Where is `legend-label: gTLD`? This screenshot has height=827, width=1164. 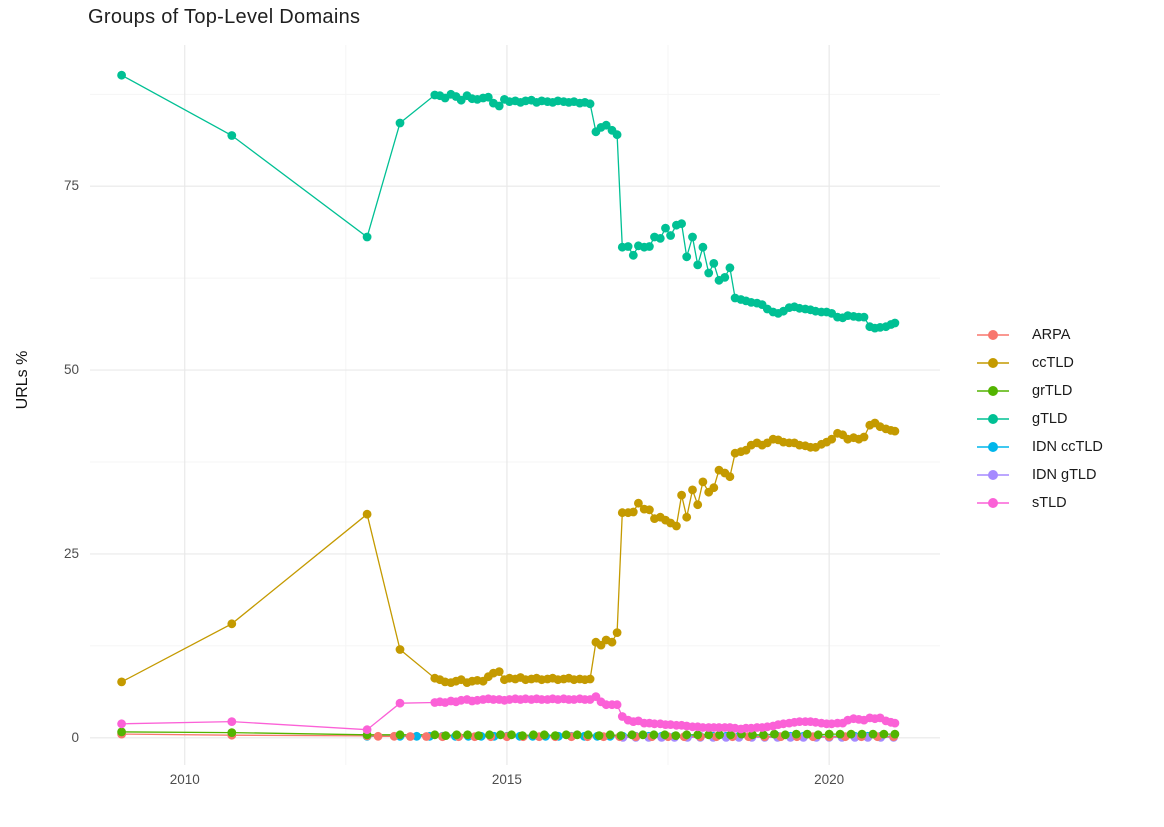 legend-label: gTLD is located at coordinates (1050, 419).